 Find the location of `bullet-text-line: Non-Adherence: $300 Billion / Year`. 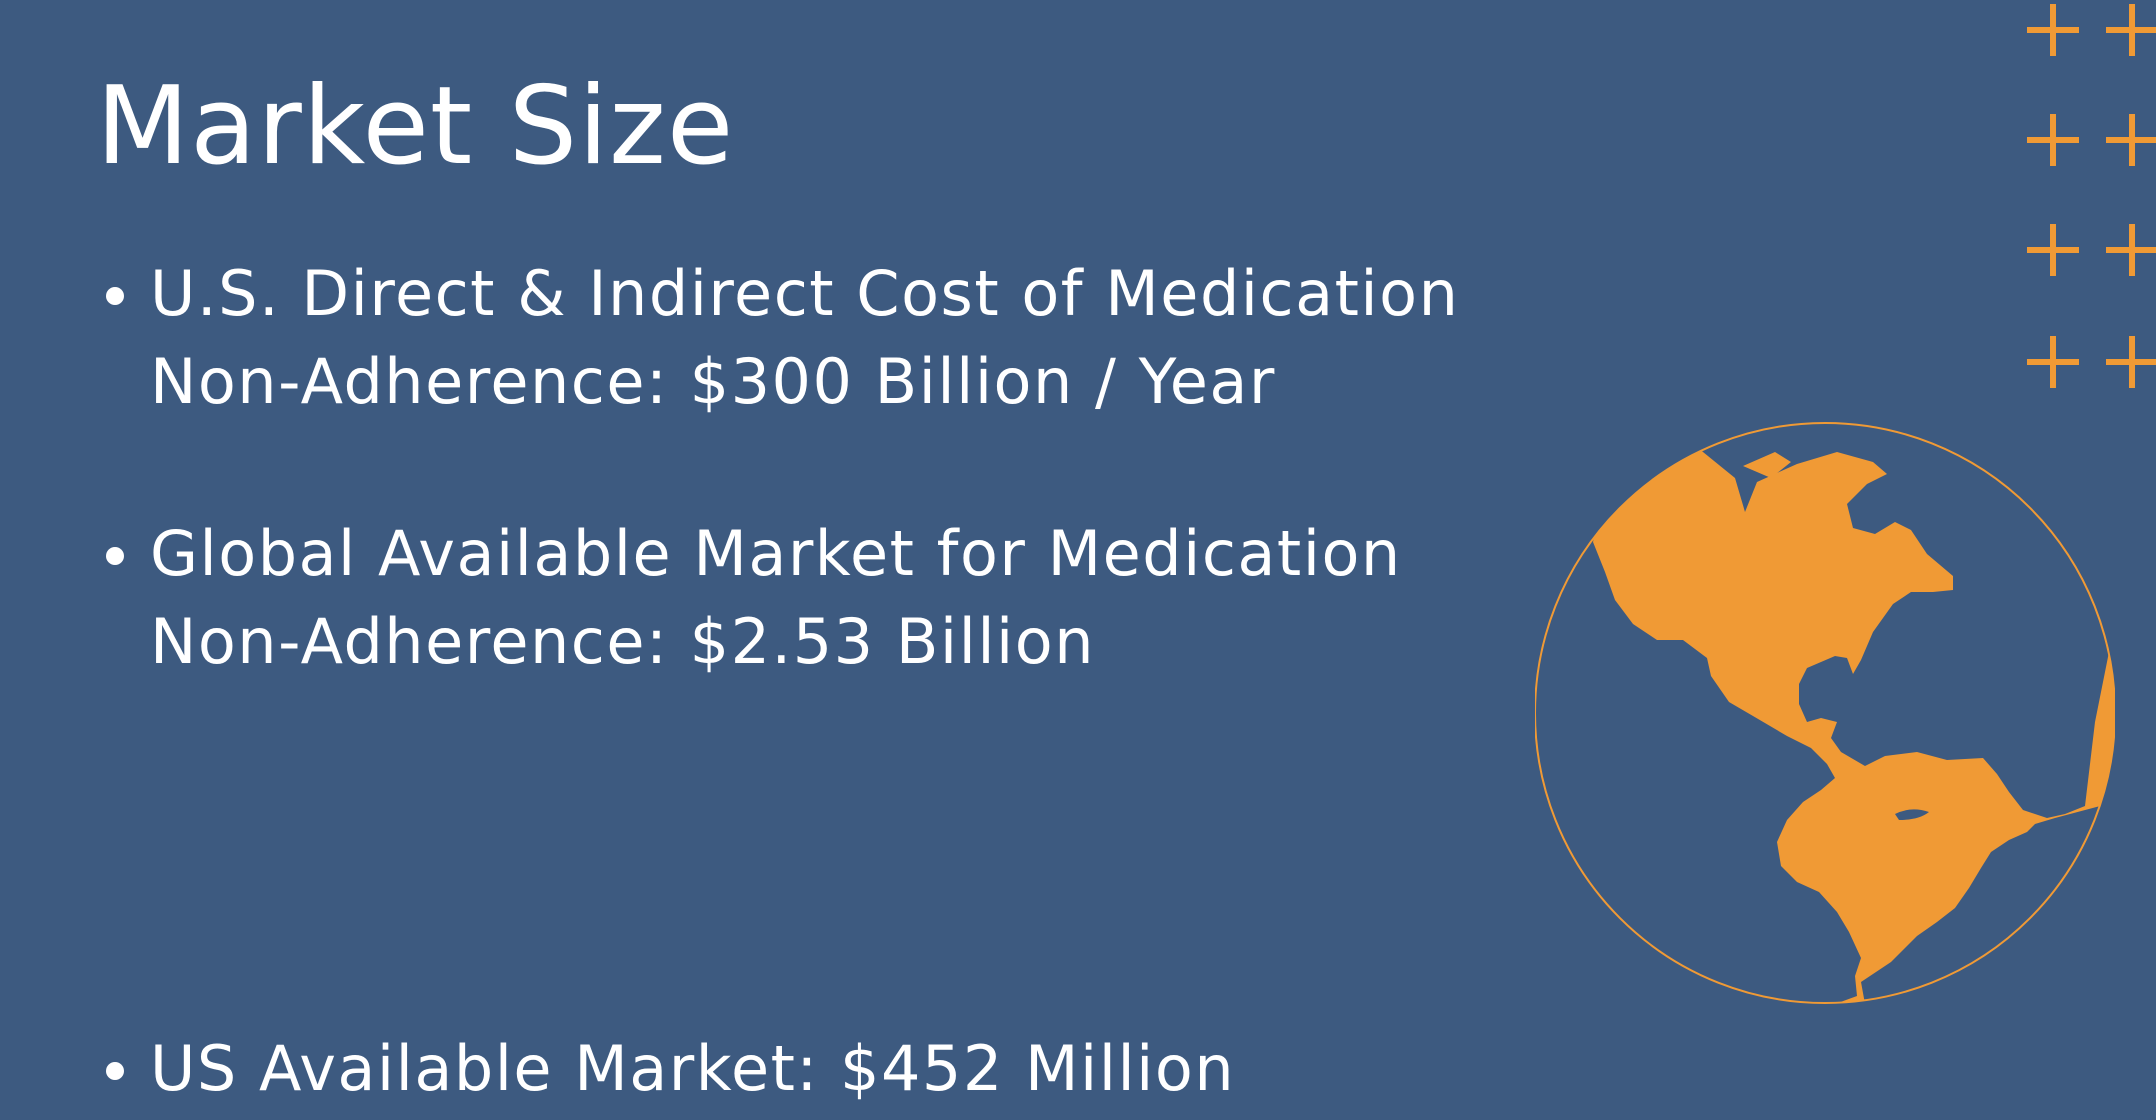

bullet-text-line: Non-Adherence: $300 Billion / Year is located at coordinates (713, 381).